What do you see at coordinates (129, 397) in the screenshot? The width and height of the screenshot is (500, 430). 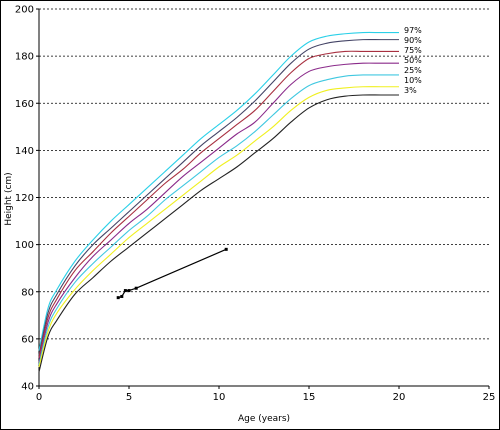 I see `x-tick-label: 5` at bounding box center [129, 397].